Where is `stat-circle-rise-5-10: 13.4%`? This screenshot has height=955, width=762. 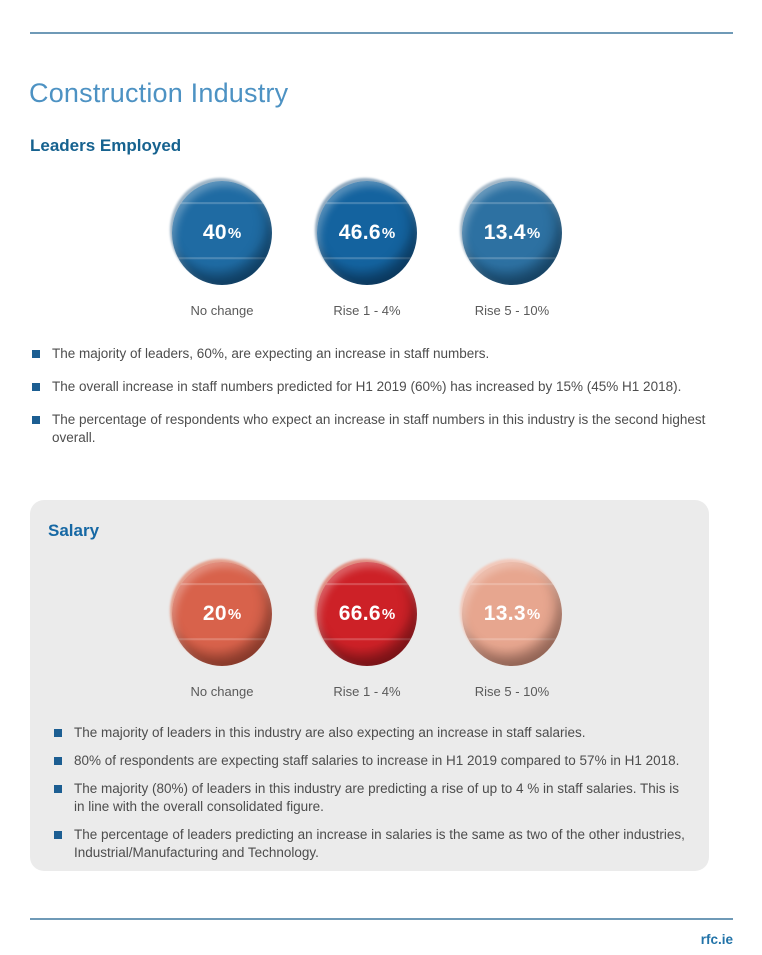
stat-circle-rise-5-10: 13.4% is located at coordinates (512, 233).